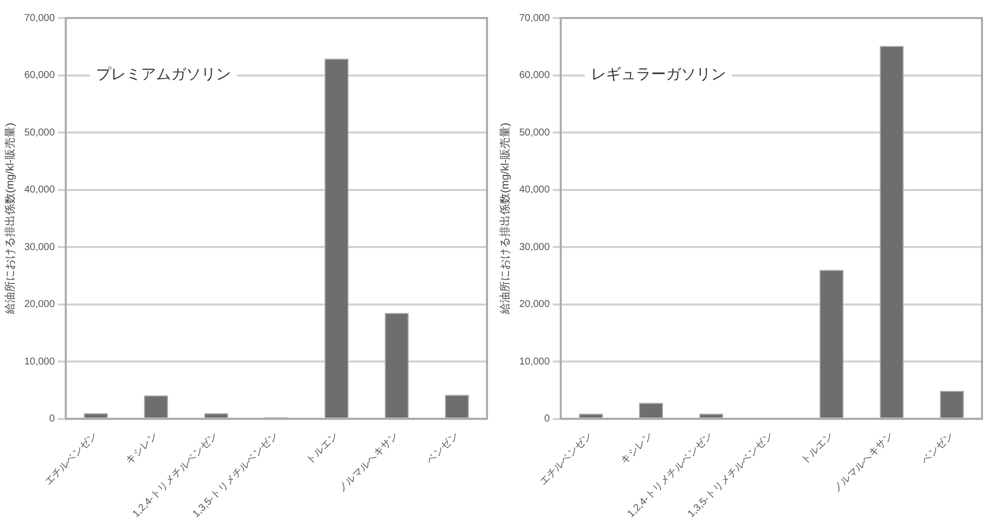 The image size is (990, 523). Describe the element at coordinates (163, 74) in the screenshot. I see `text: プレミアムガソリン` at that location.